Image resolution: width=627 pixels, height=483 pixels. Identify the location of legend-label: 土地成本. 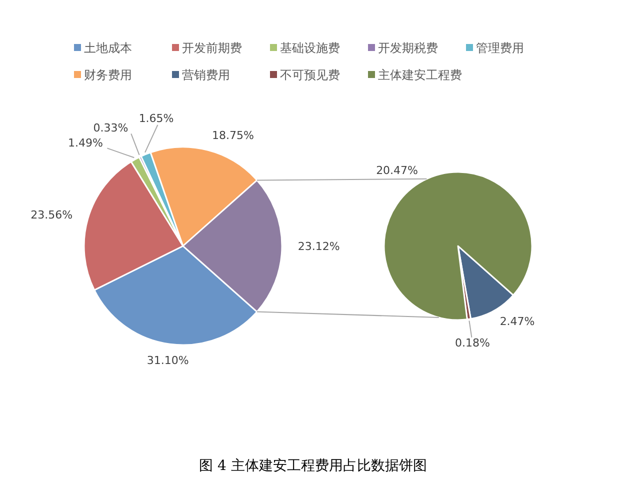
(108, 48).